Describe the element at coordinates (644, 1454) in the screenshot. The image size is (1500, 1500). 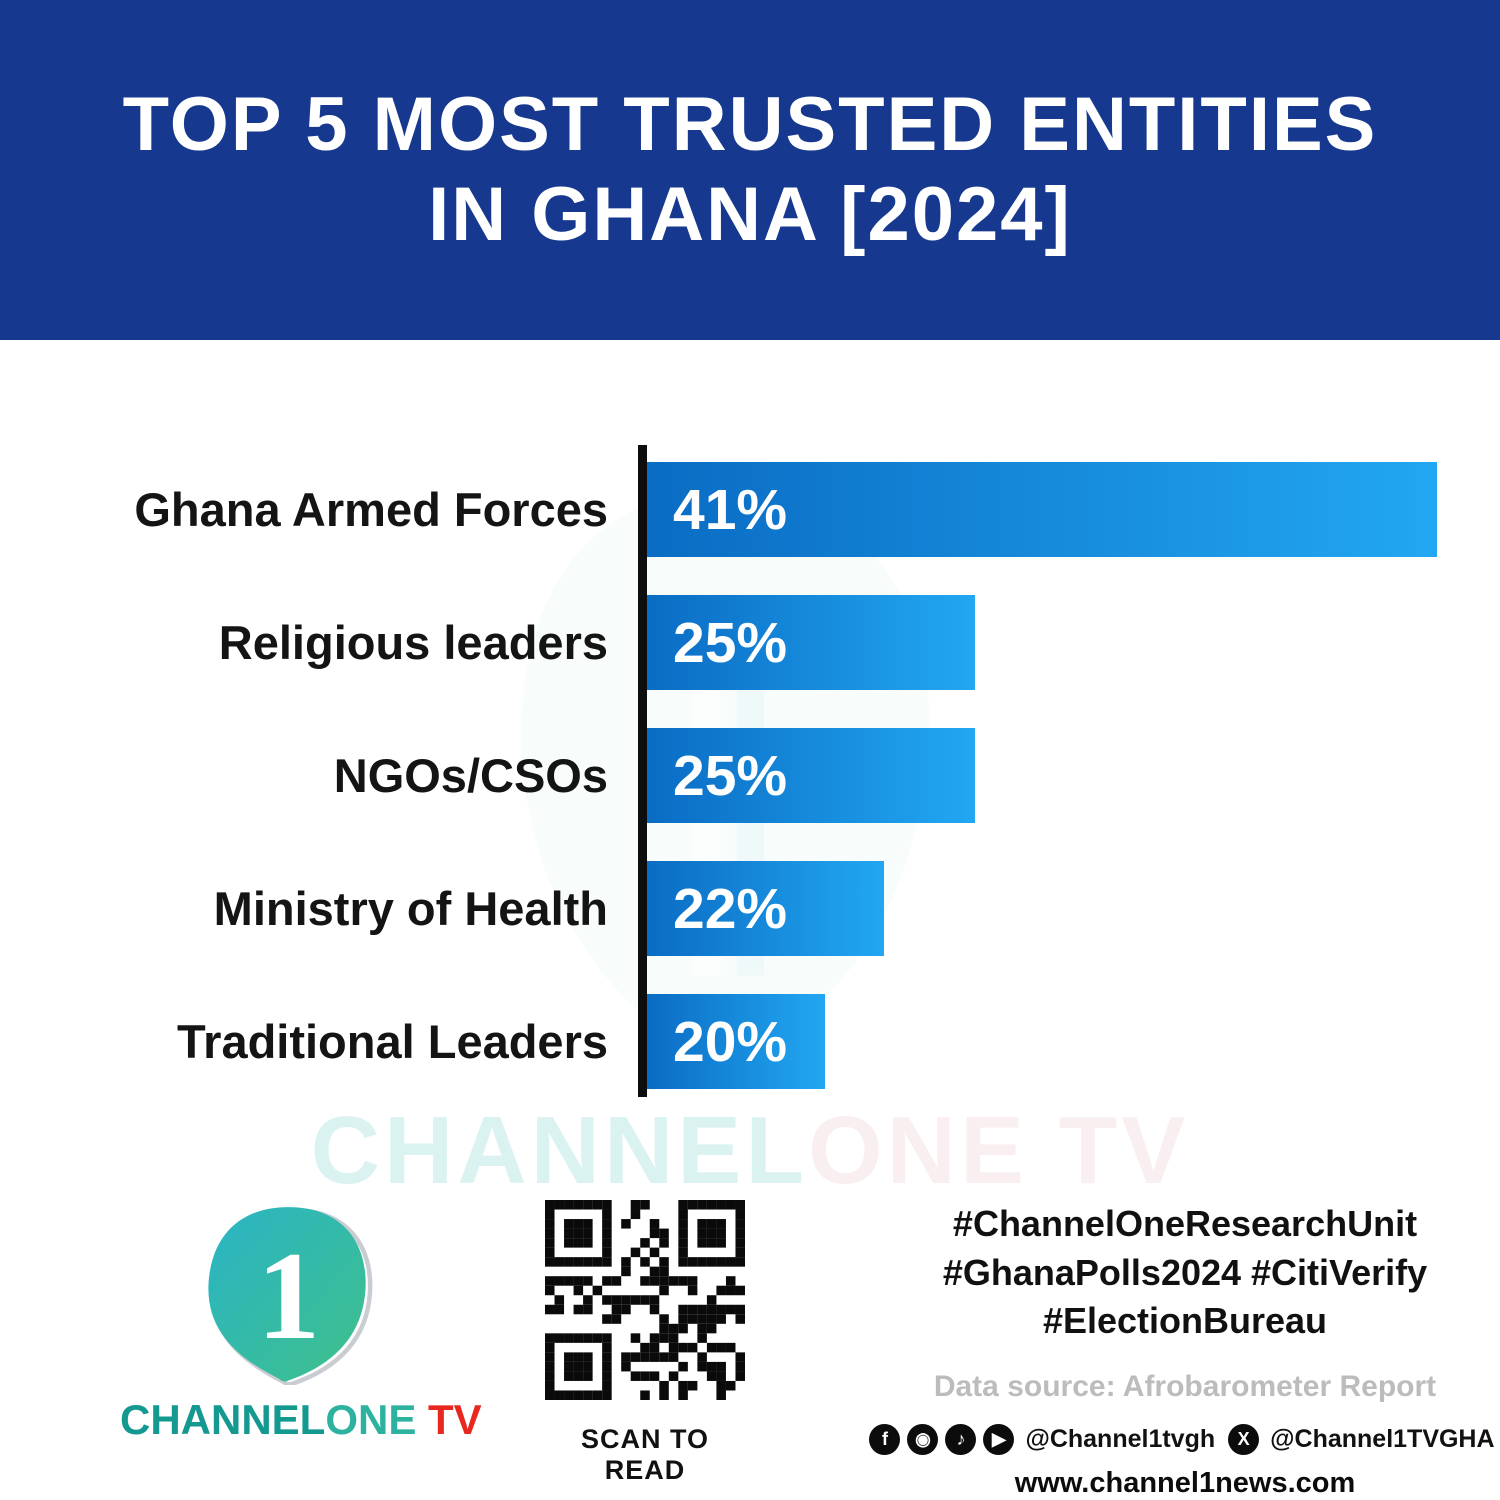
I see `qr-caption: SCAN TO READ` at that location.